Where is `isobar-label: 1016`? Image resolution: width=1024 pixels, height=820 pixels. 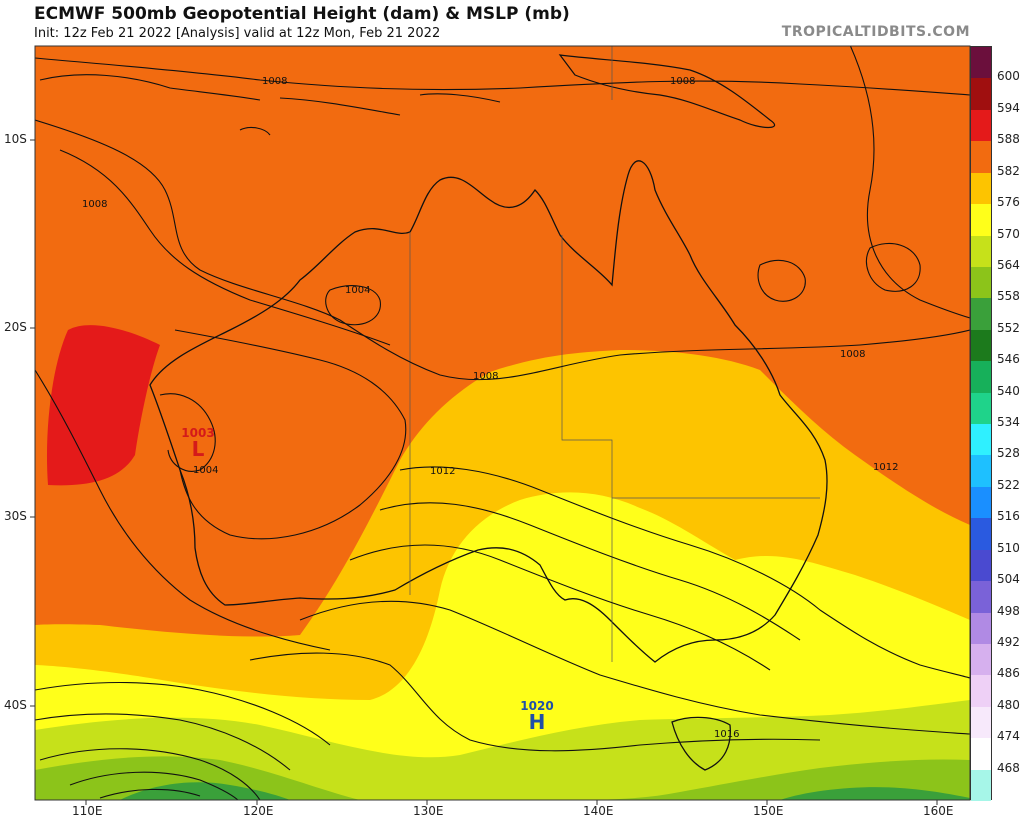
isobar-label: 1016 is located at coordinates (727, 734).